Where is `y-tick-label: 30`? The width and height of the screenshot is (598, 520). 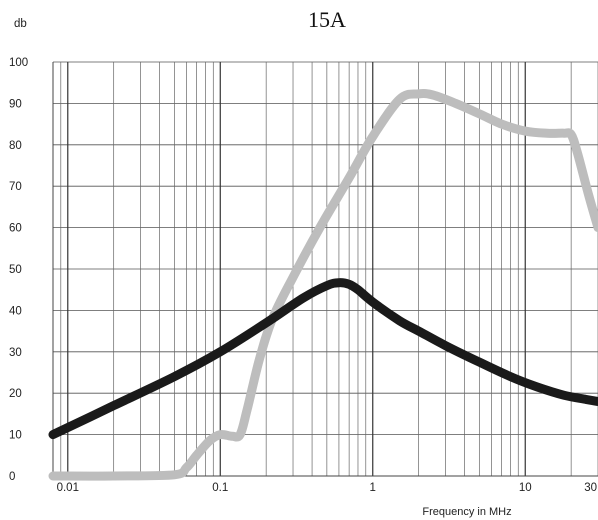 y-tick-label: 30 is located at coordinates (15, 353).